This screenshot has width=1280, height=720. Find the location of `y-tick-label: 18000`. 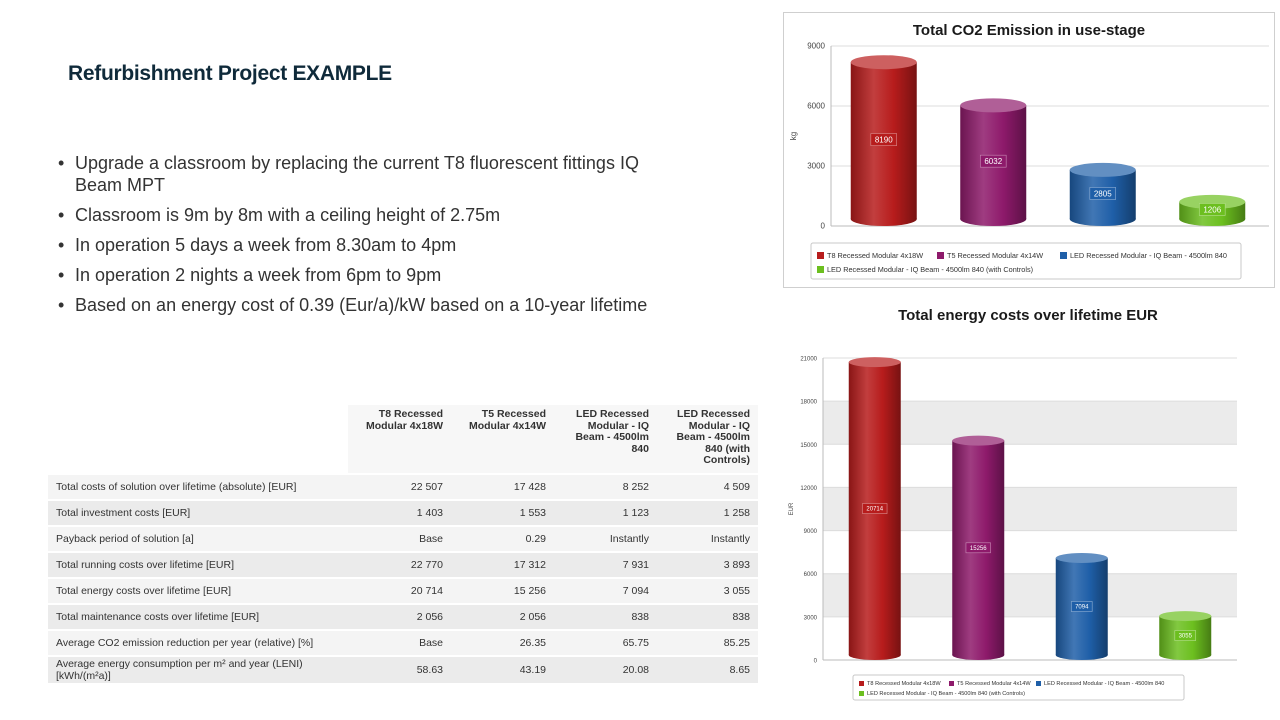

y-tick-label: 18000 is located at coordinates (808, 403).